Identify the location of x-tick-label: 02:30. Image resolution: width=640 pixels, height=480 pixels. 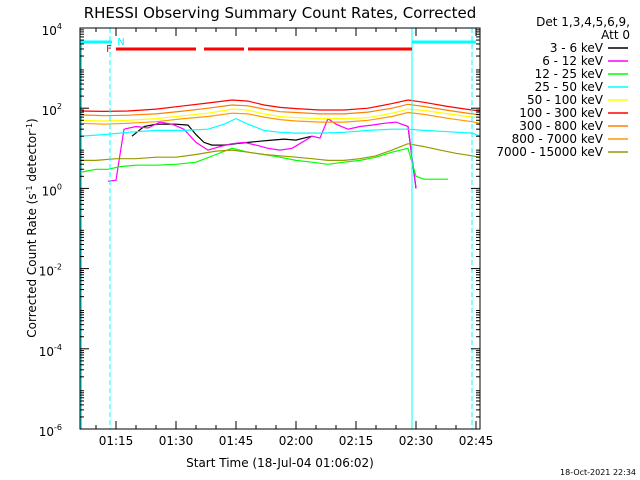
(416, 441).